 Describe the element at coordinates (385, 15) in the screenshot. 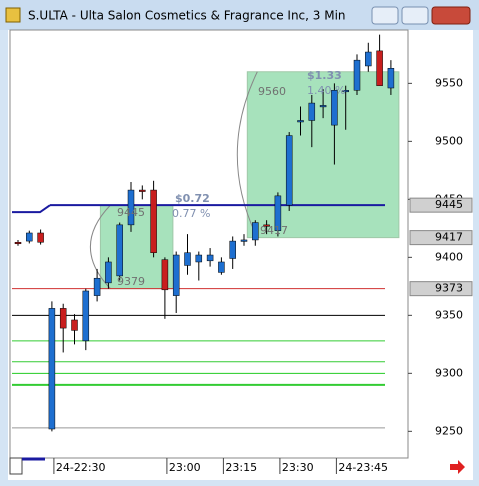

I see `minimize-button` at that location.